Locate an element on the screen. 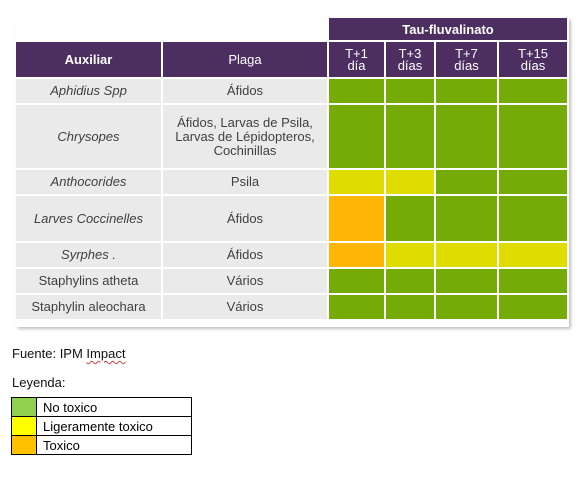 The image size is (583, 497). header-time-0: T+1 día is located at coordinates (356, 59).